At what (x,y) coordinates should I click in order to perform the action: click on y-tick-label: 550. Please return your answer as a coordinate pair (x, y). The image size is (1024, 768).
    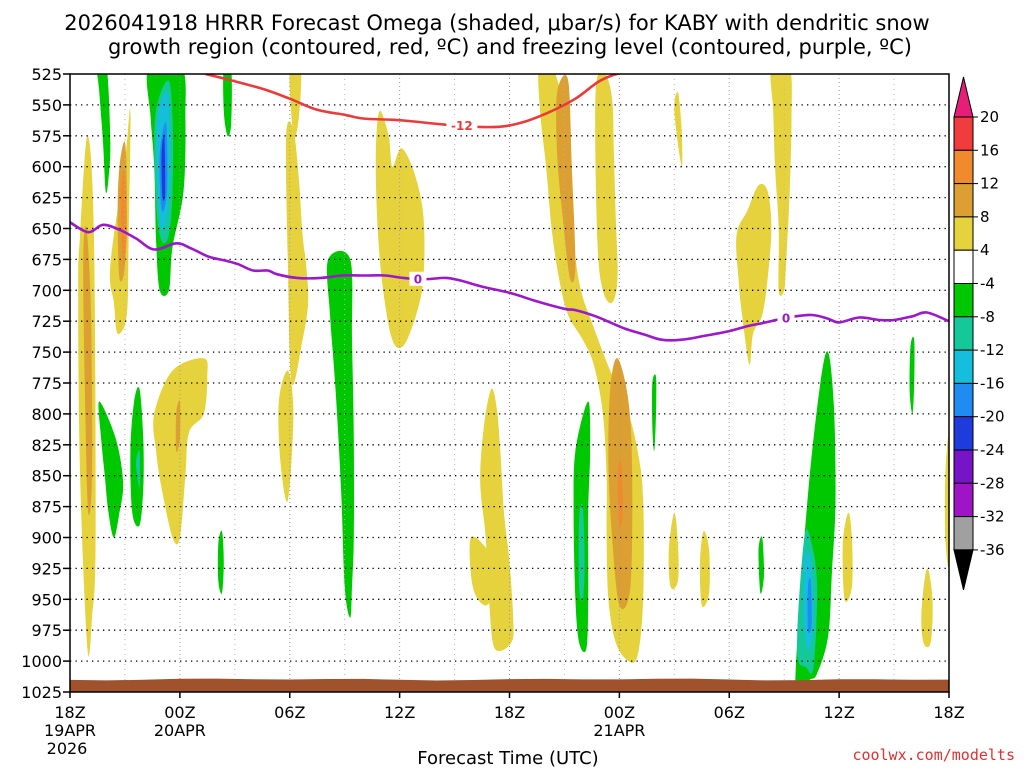
    Looking at the image, I should click on (46, 105).